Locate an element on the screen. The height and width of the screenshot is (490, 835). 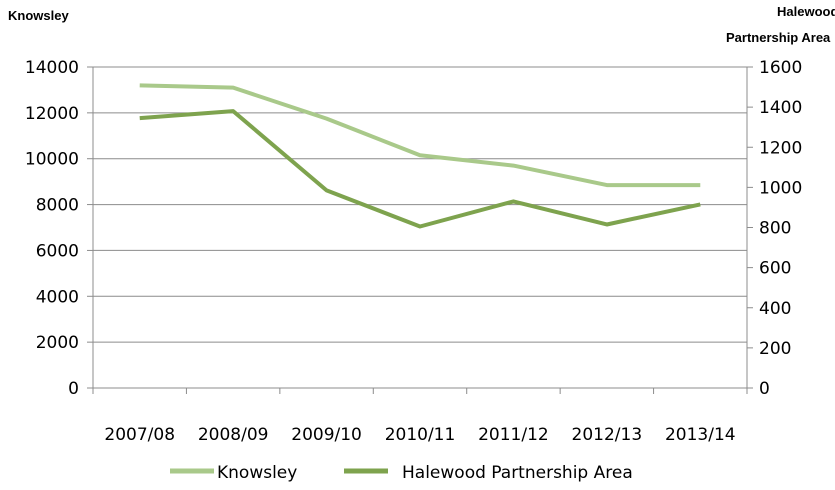
left-tick-label: 0 is located at coordinates (73, 389).